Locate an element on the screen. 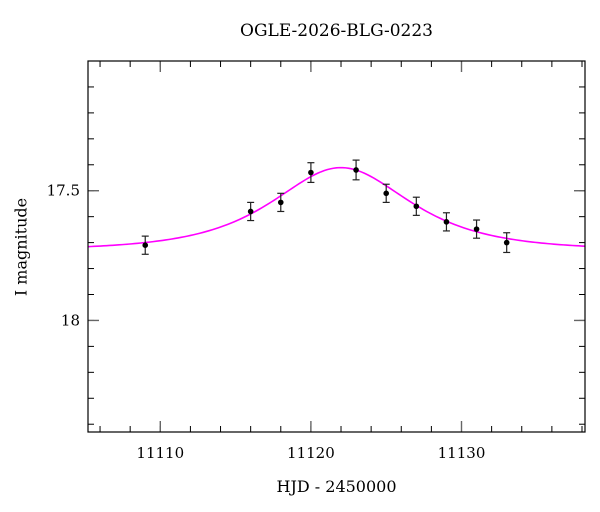 The height and width of the screenshot is (512, 600). plot-title: OGLE-2026-BLG-0223 is located at coordinates (336, 31).